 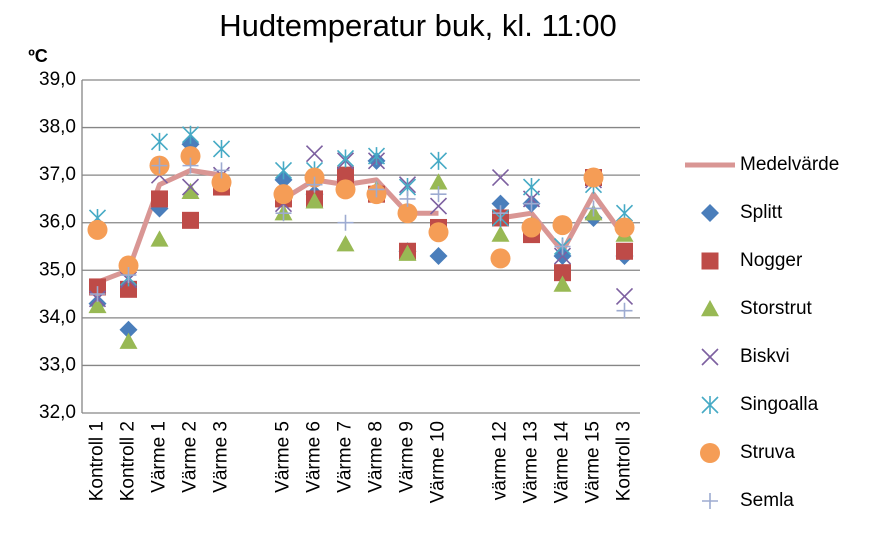 What do you see at coordinates (57, 364) in the screenshot?
I see `y-tick-label: 33,0` at bounding box center [57, 364].